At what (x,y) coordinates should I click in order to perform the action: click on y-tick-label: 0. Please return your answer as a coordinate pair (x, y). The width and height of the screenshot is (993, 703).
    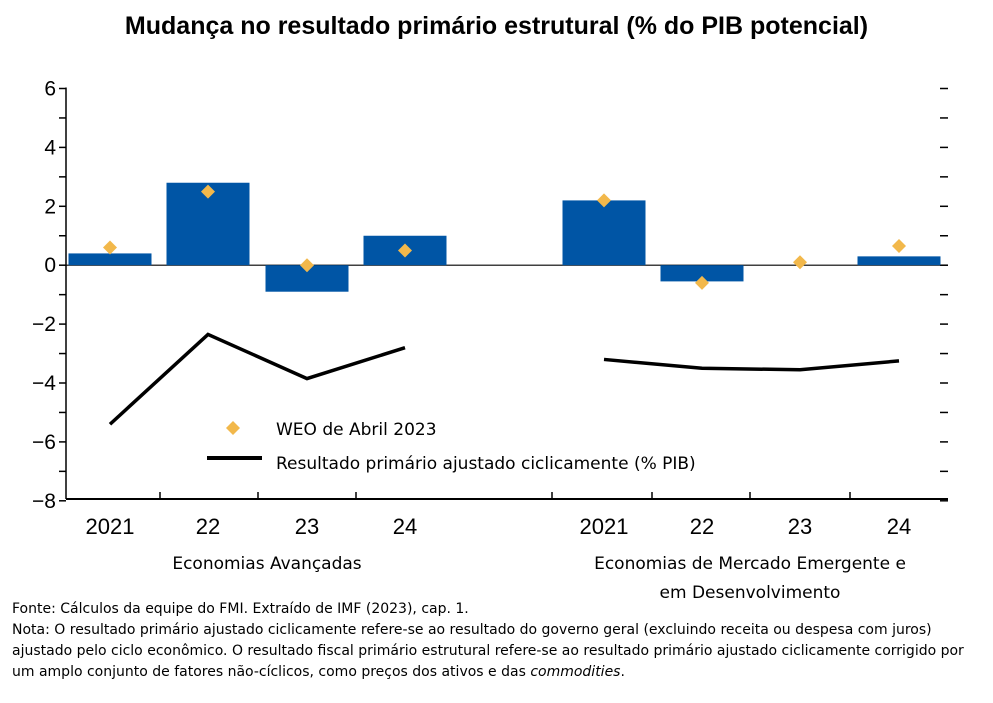
    Looking at the image, I should click on (50, 265).